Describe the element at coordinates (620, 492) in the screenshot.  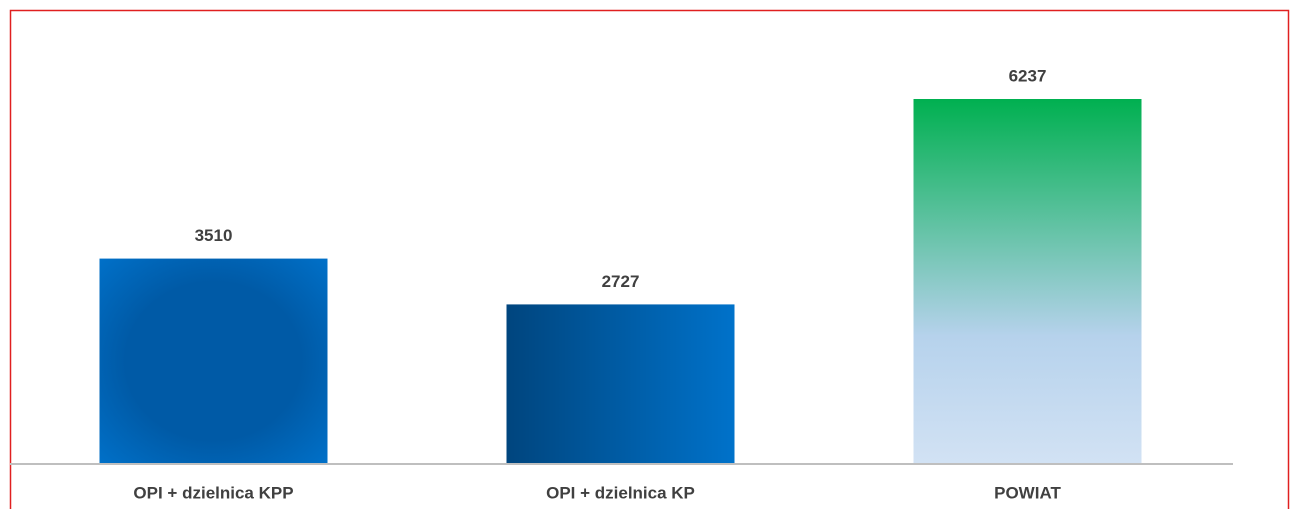
I see `x-tick-label: OPI + dzielnica KP` at that location.